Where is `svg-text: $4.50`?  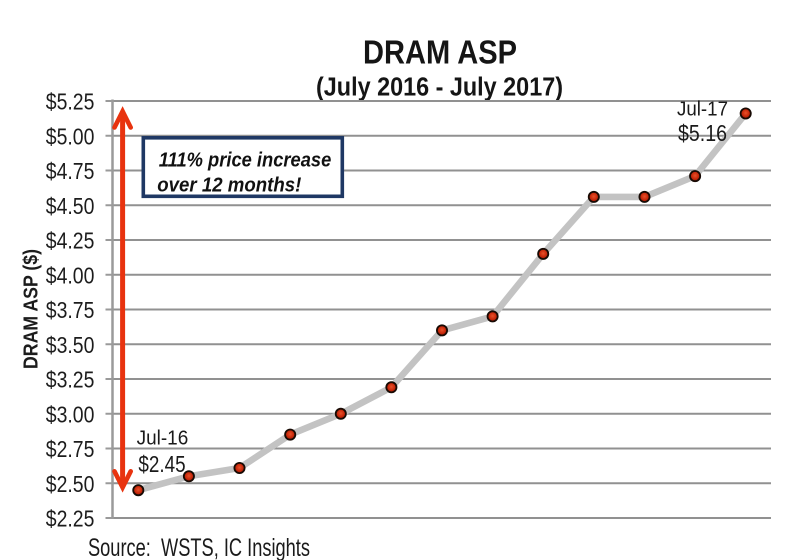
svg-text: $4.50 is located at coordinates (70, 206).